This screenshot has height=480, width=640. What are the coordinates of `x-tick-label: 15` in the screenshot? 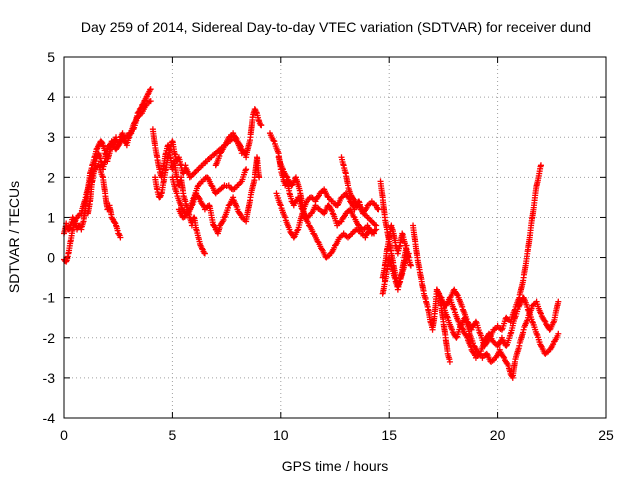 It's located at (389, 435).